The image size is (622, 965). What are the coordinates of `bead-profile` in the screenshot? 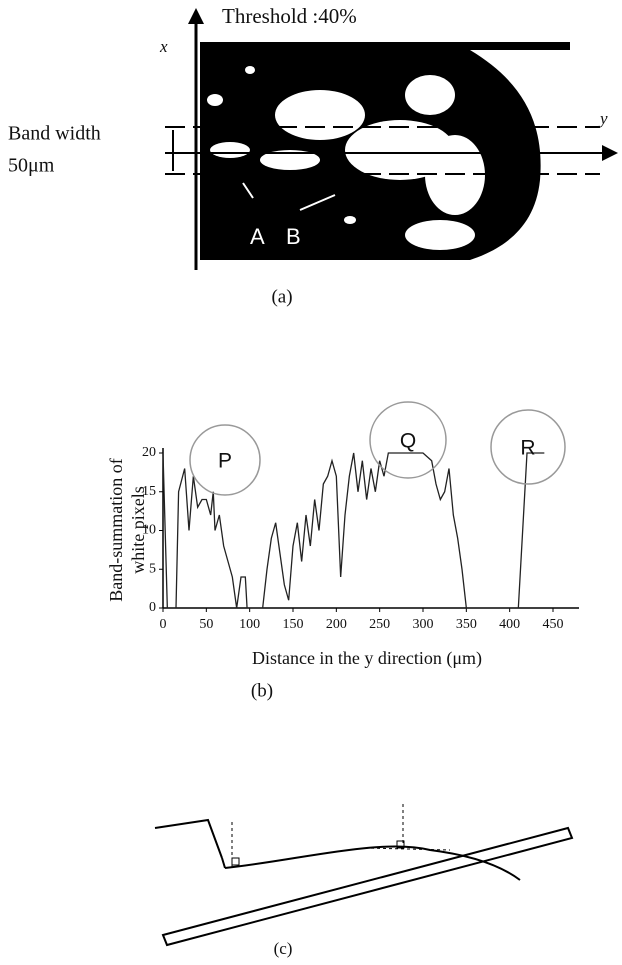 It's located at (372, 863).